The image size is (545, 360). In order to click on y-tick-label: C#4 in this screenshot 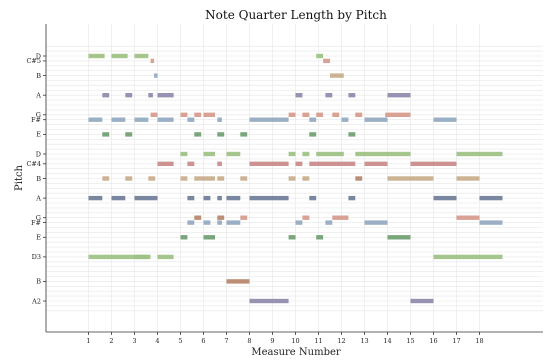, I will do `click(33, 164)`.